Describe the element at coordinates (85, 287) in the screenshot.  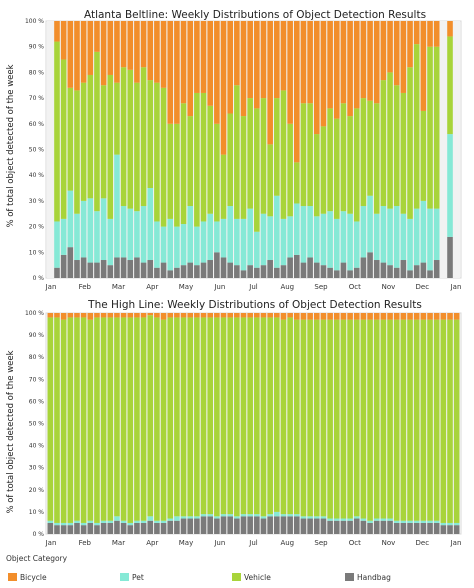
I see `x-tick-label: Feb` at that location.